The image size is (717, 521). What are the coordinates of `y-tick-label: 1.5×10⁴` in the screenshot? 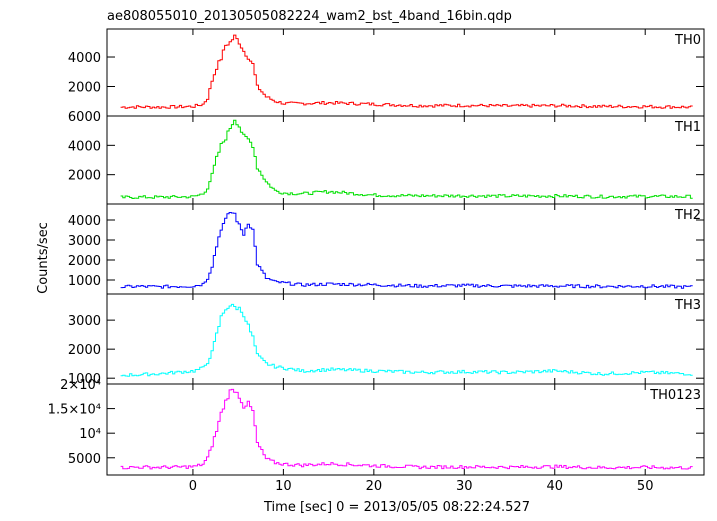 It's located at (74, 410).